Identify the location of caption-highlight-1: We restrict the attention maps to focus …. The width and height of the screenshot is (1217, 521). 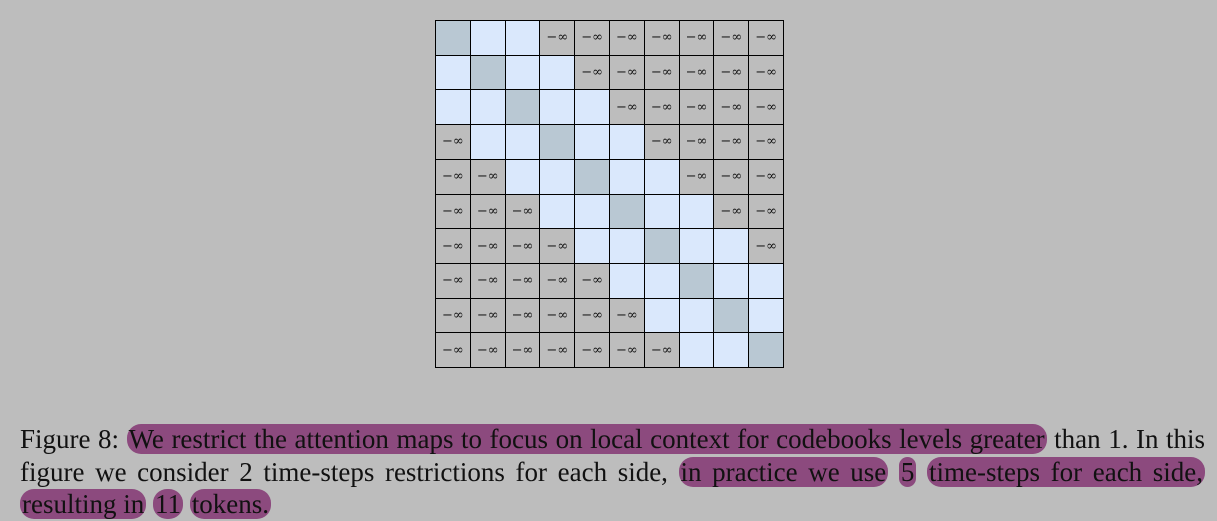
(586, 439).